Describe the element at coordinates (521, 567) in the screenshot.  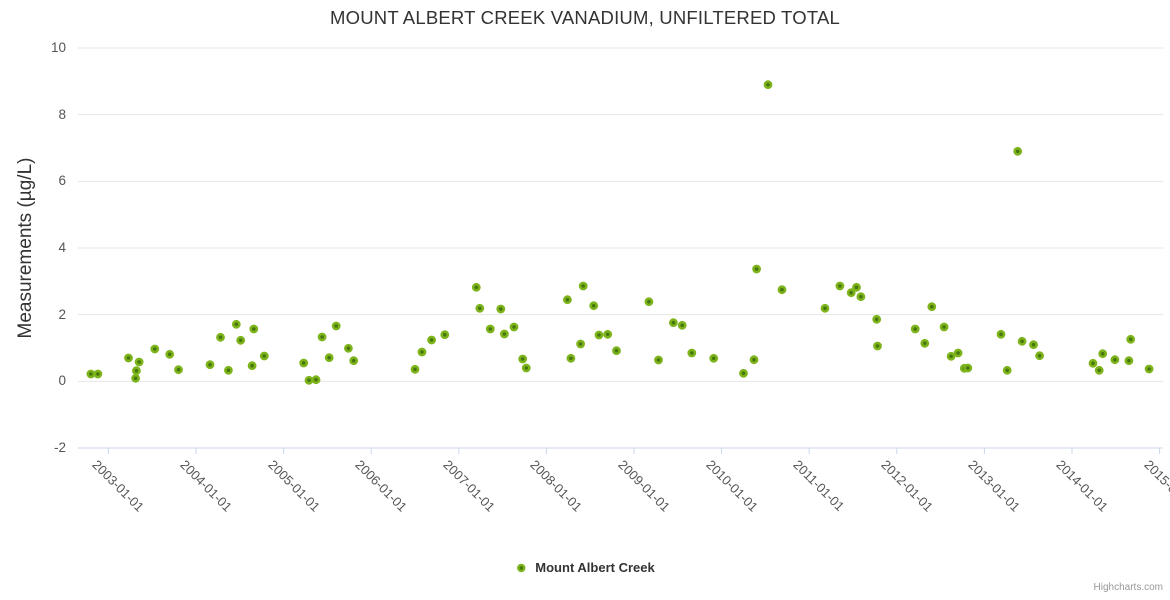
I see `legend-marker-icon` at that location.